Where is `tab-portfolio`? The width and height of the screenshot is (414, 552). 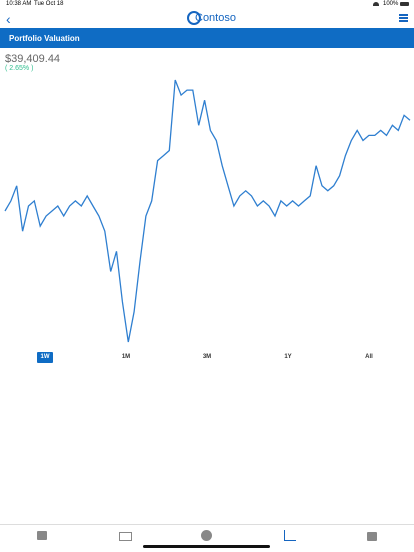 tab-portfolio is located at coordinates (42, 535).